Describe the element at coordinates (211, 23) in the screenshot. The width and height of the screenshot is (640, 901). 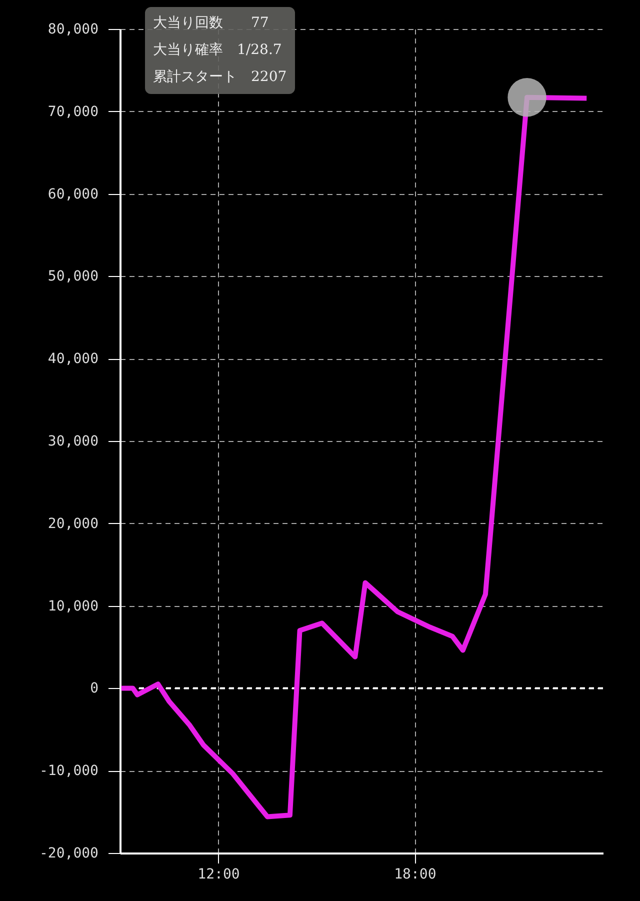
I see `annotation: 大当り回数 77` at that location.